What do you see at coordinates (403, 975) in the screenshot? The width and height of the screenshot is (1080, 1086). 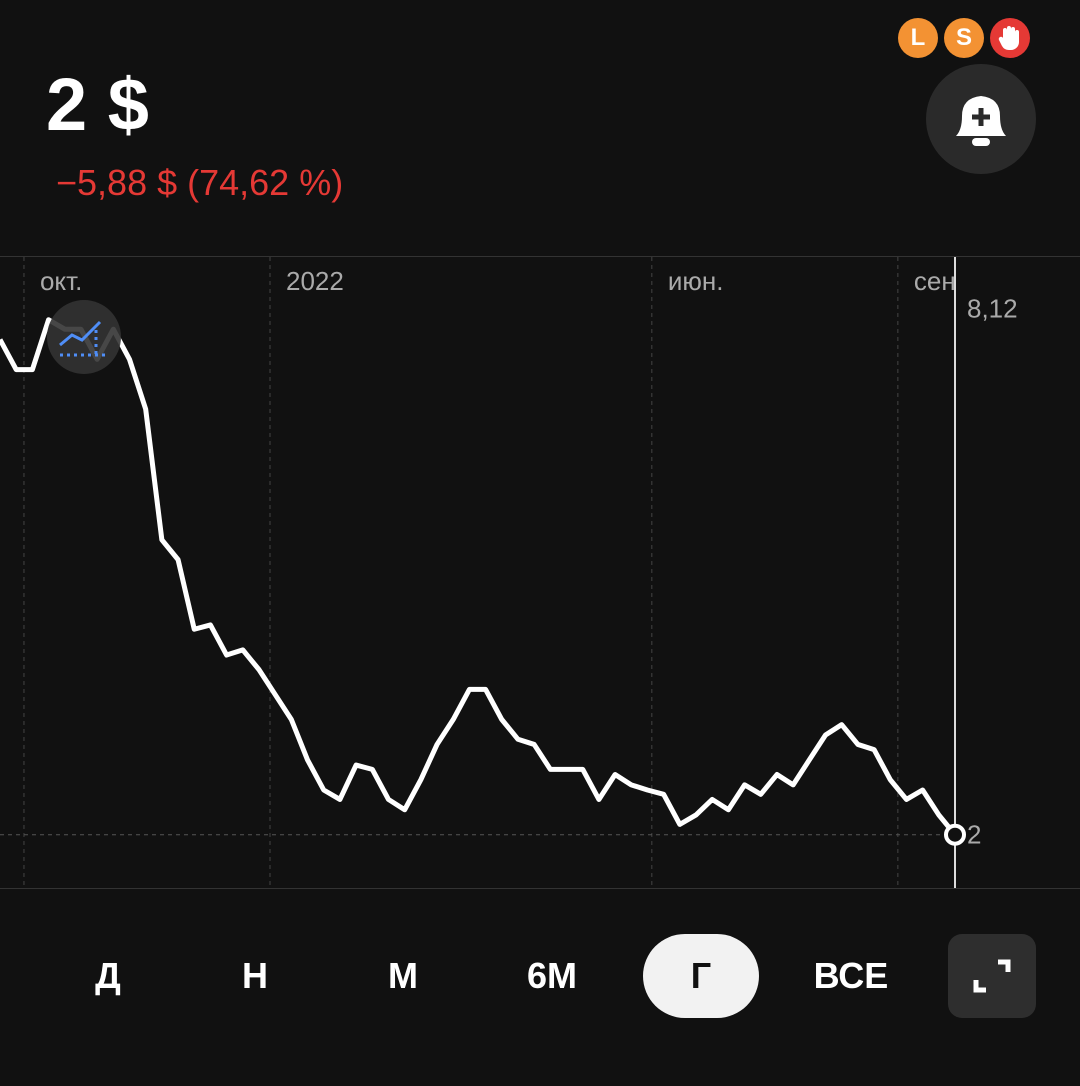 I see `range-button: М` at bounding box center [403, 975].